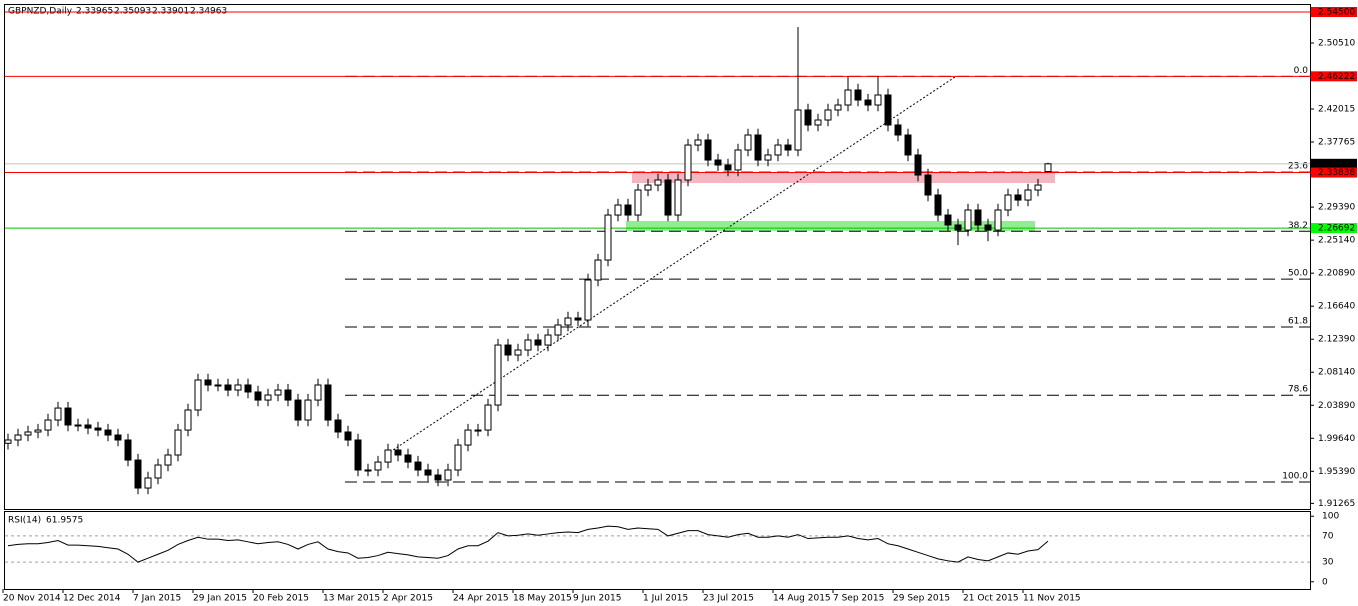 The width and height of the screenshot is (1358, 606). What do you see at coordinates (1298, 226) in the screenshot?
I see `fib-label: 38.2` at bounding box center [1298, 226].